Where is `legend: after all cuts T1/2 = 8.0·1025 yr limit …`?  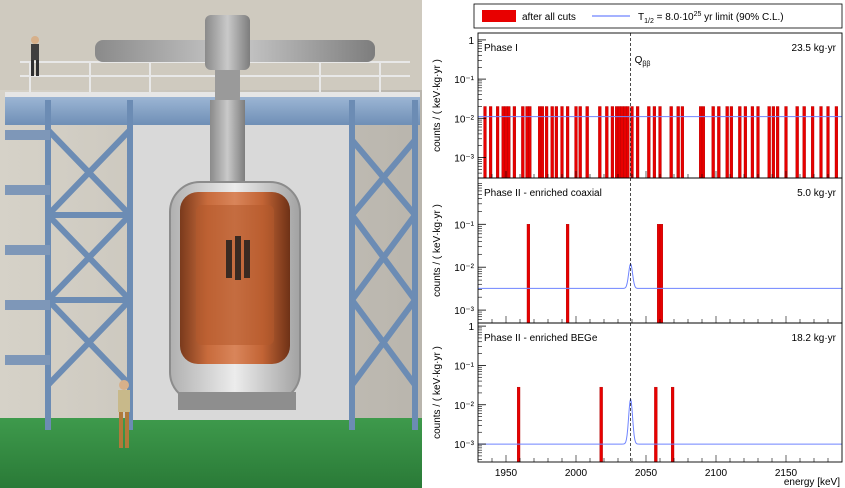 legend: after all cuts T1/2 = 8.0·1025 yr limit … is located at coordinates (658, 16).